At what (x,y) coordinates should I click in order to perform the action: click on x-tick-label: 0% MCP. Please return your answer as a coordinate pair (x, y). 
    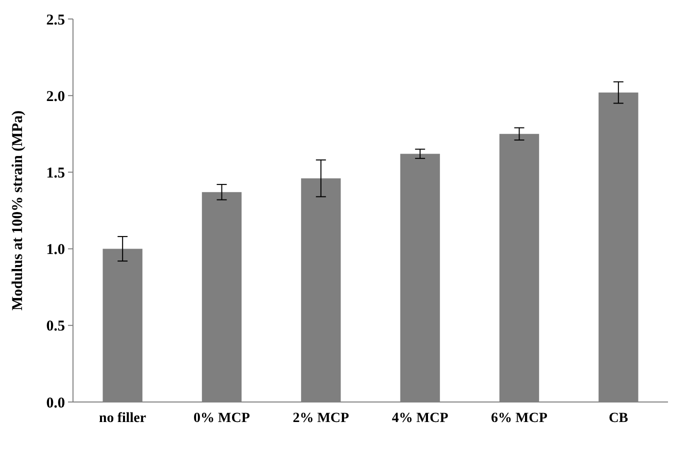
    Looking at the image, I should click on (222, 418).